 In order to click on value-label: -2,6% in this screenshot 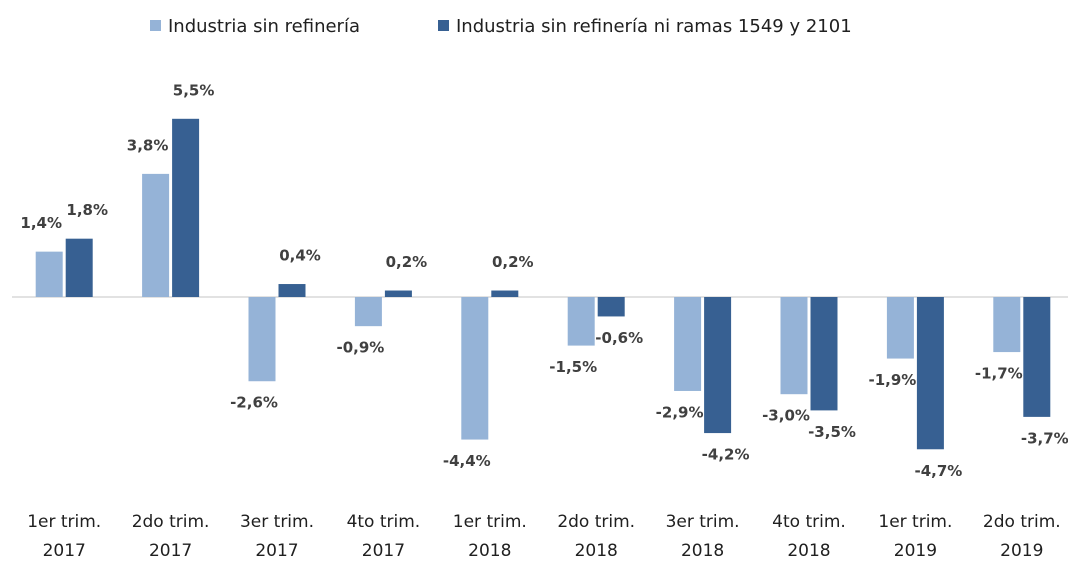, I will do `click(254, 403)`.